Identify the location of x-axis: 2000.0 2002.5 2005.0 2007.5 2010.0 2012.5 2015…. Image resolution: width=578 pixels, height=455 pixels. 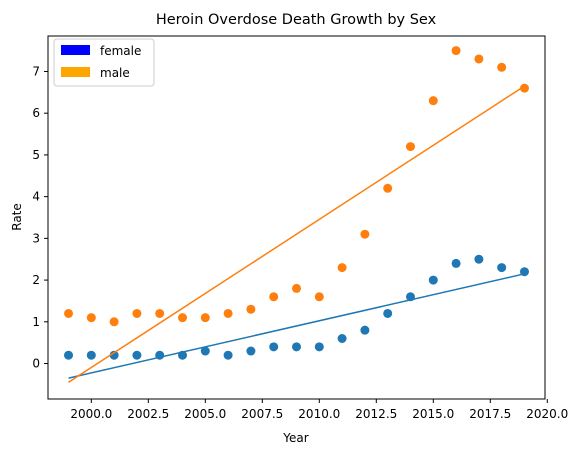
(319, 410).